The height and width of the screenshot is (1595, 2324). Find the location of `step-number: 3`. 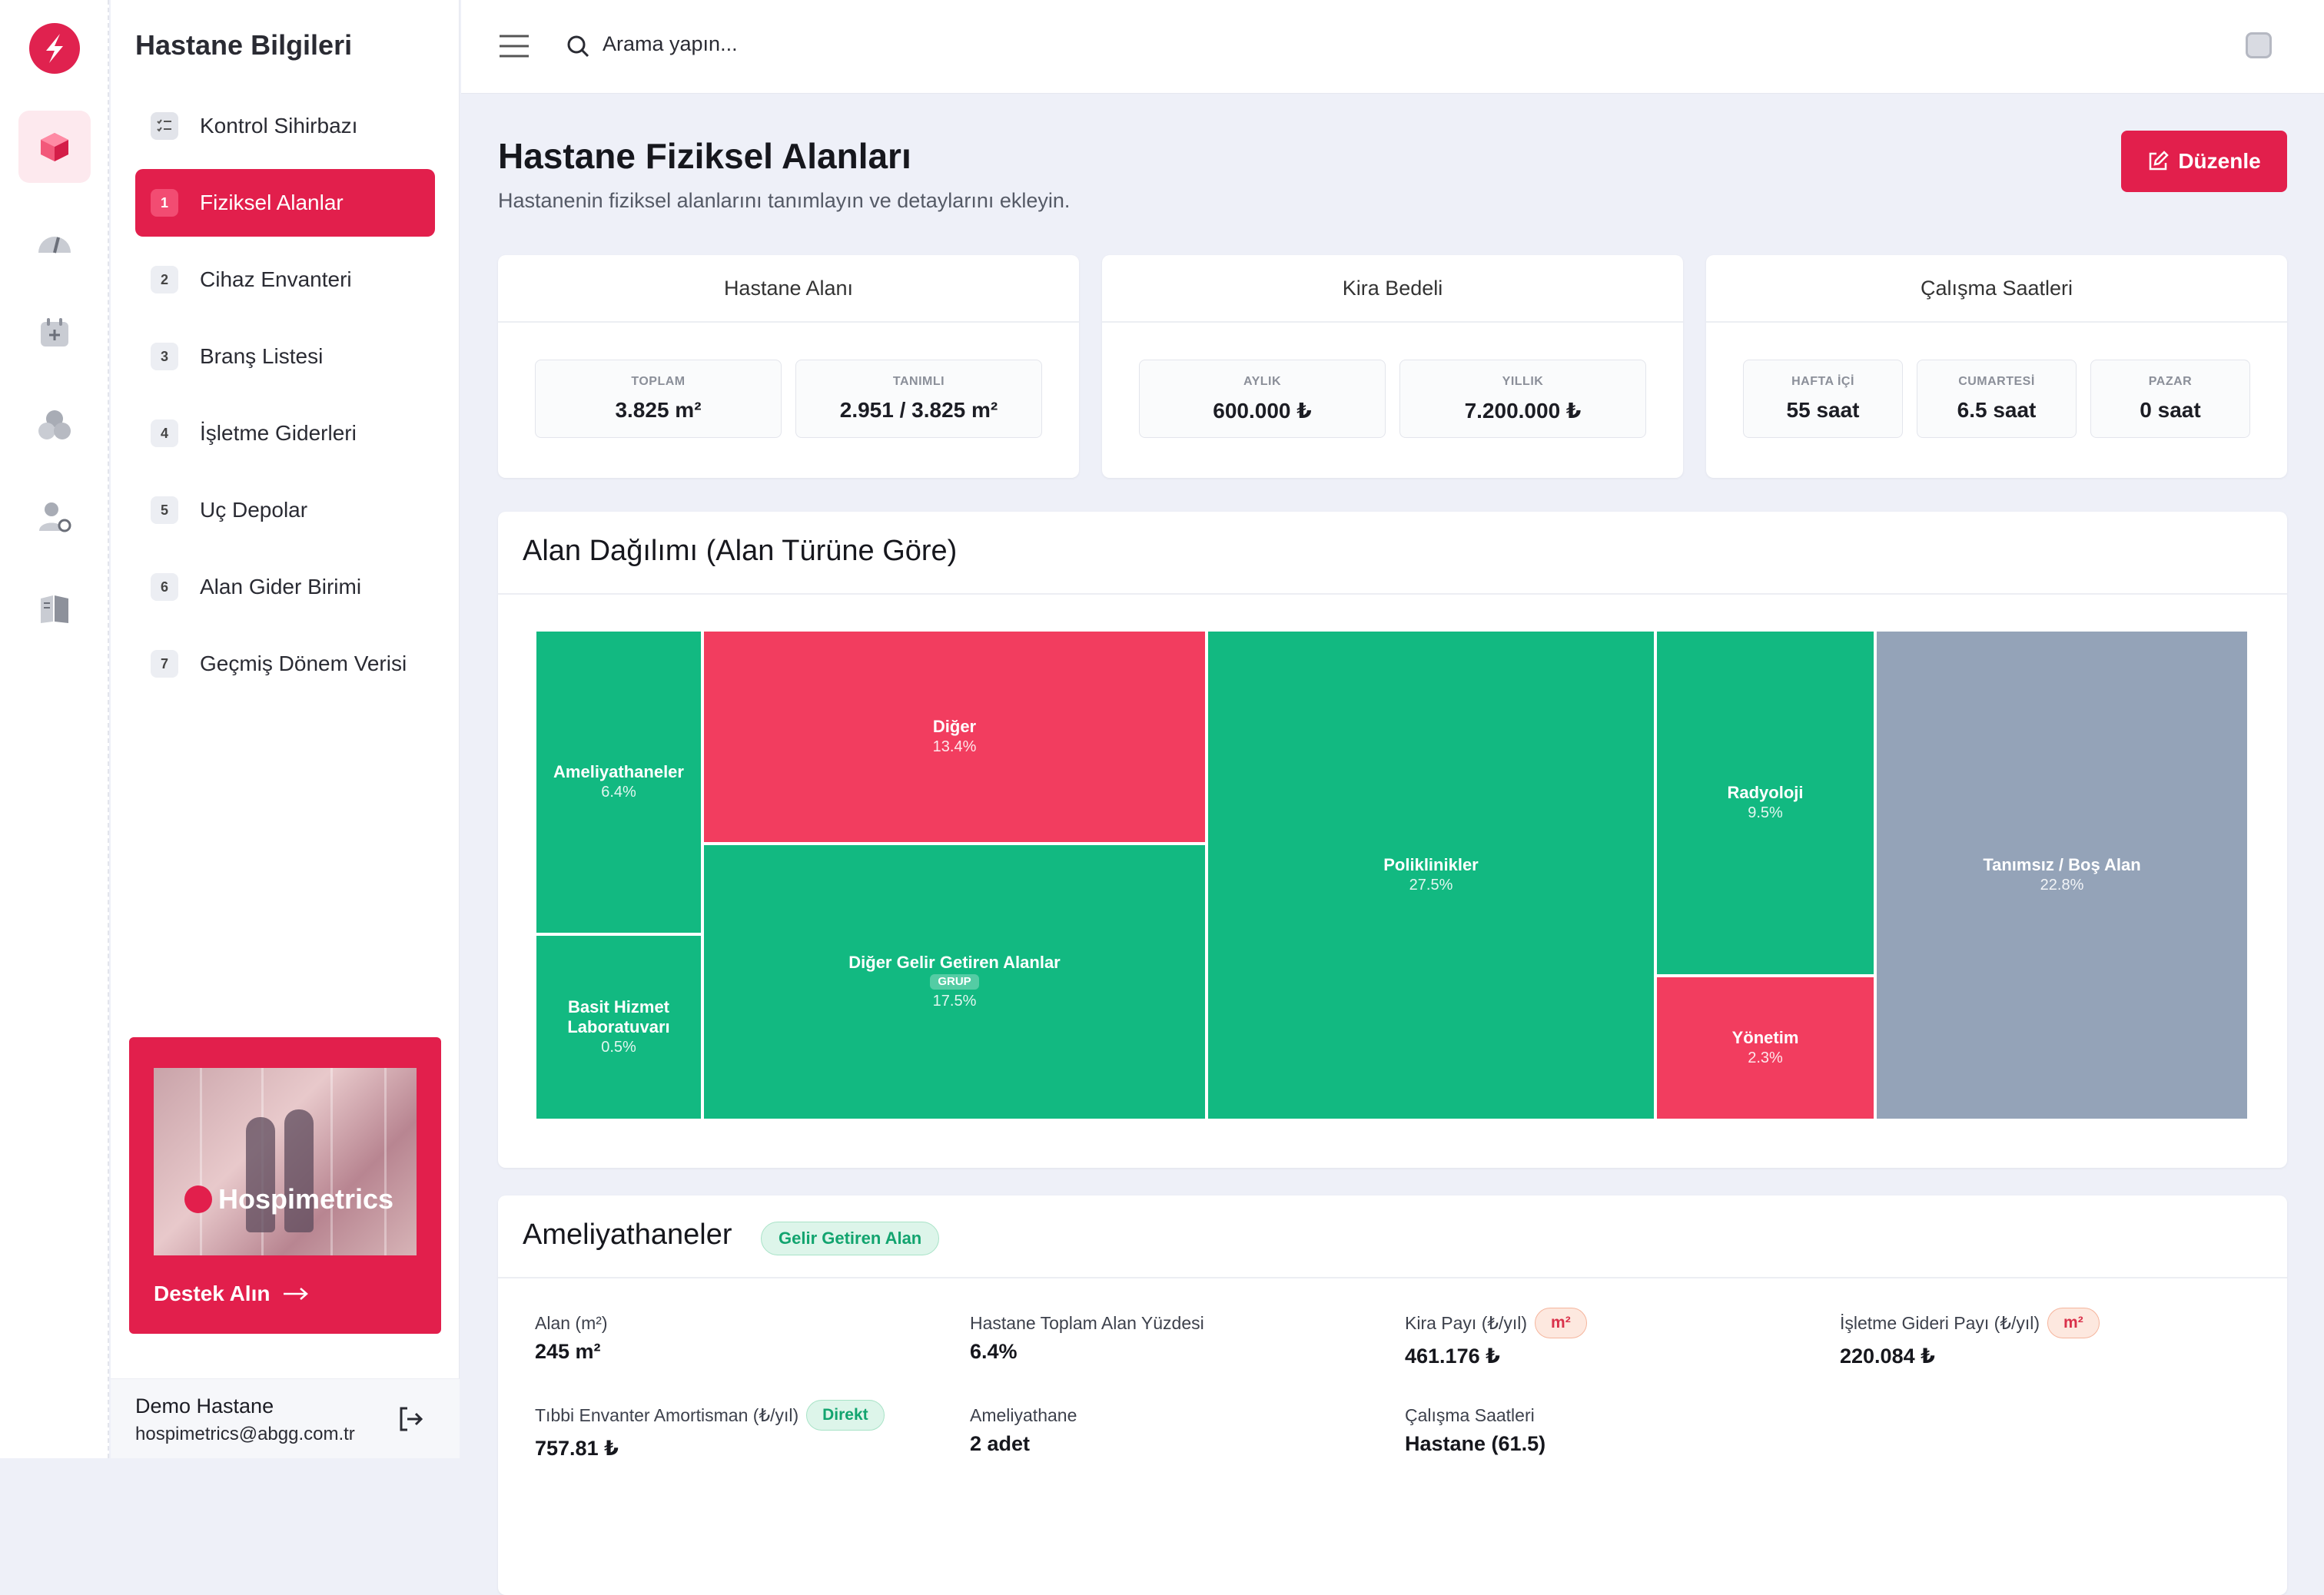

step-number: 3 is located at coordinates (164, 356).